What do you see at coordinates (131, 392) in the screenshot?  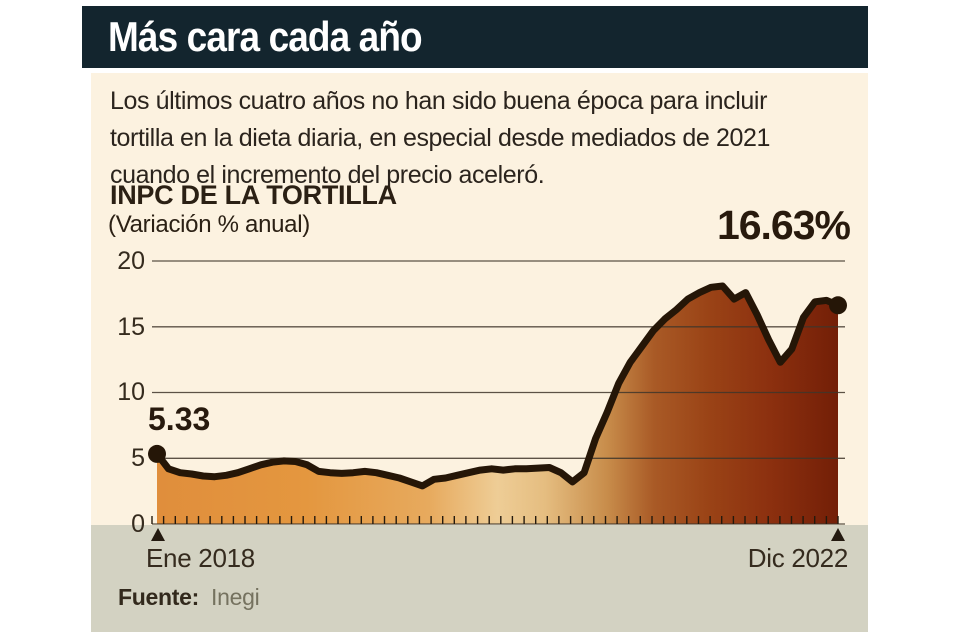 I see `y-axis-label-10: 10` at bounding box center [131, 392].